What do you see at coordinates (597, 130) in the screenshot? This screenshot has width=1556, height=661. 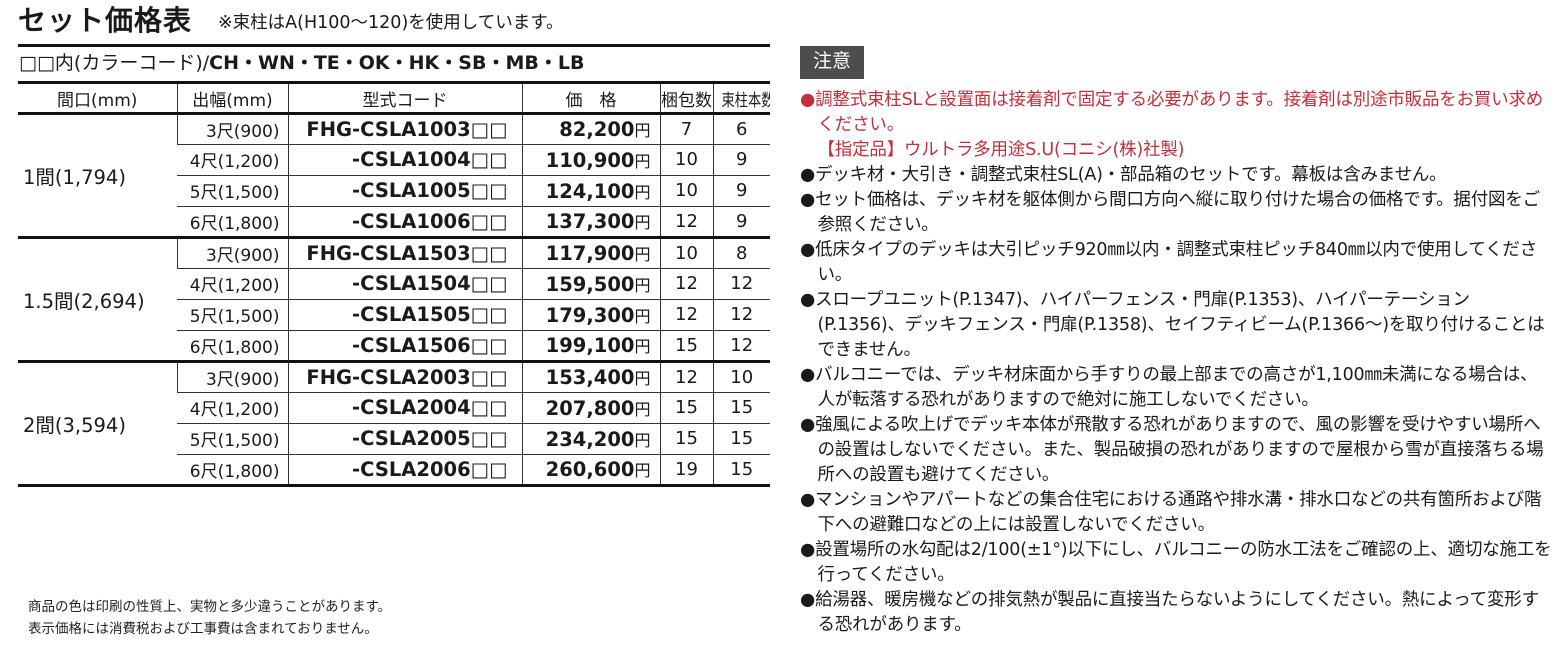 I see `price-value: 82,200` at bounding box center [597, 130].